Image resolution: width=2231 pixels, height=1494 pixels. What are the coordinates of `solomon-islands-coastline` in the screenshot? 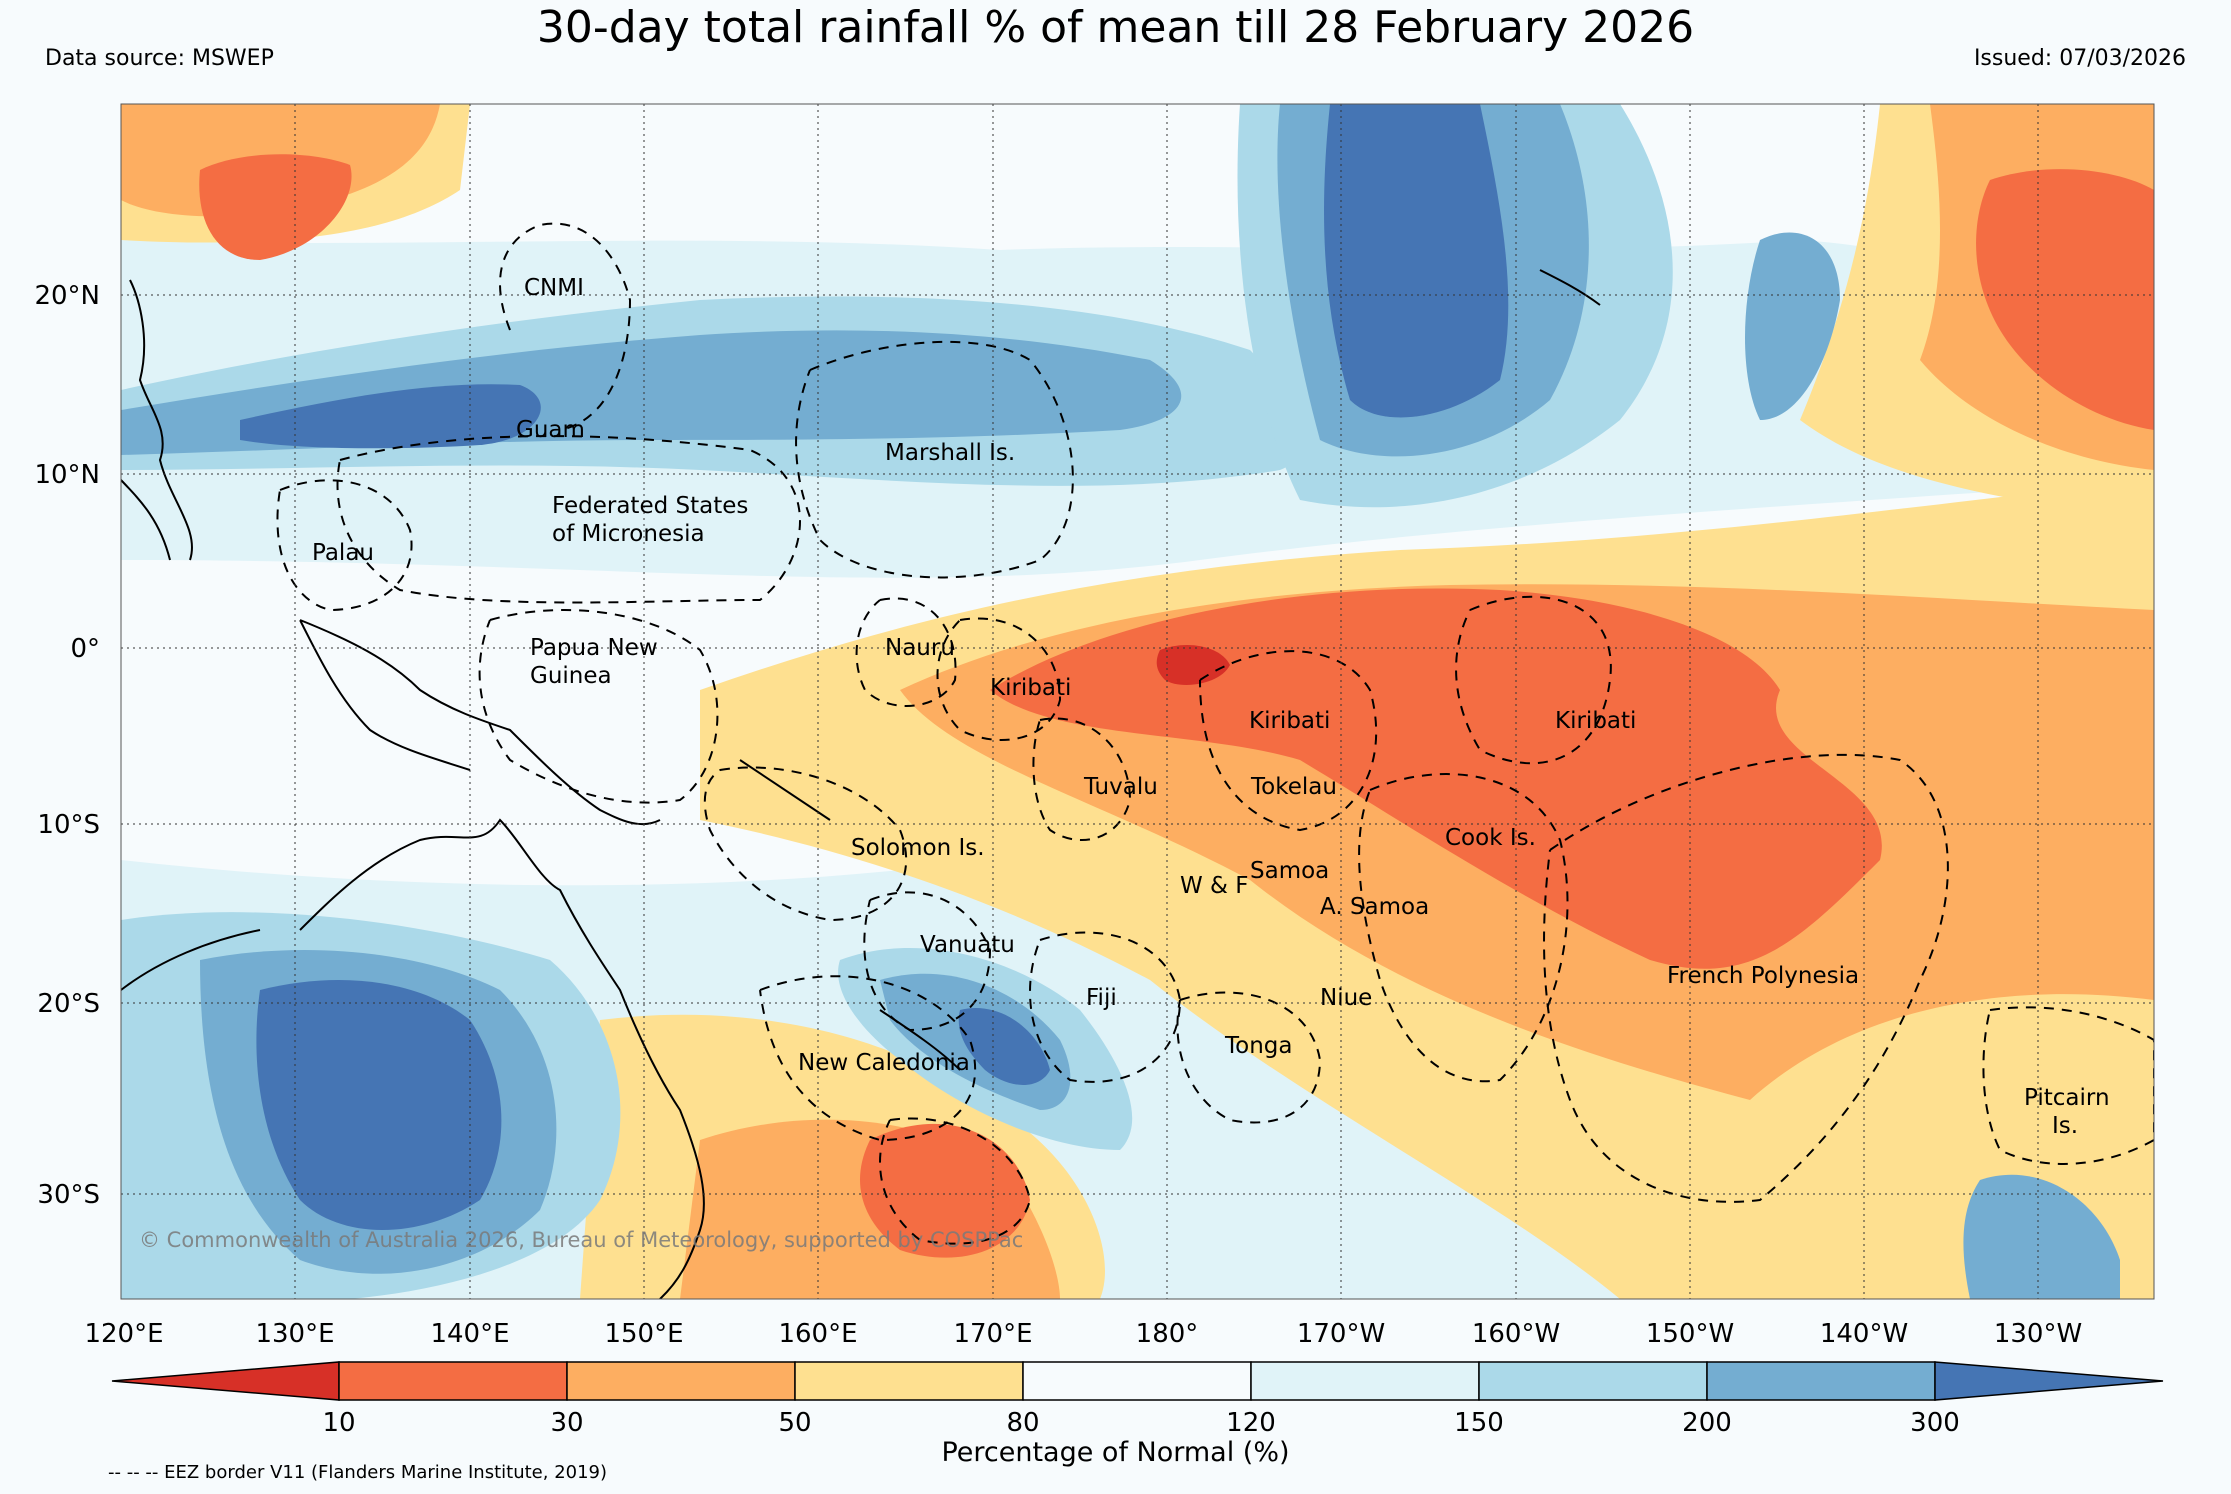 It's located at (785, 790).